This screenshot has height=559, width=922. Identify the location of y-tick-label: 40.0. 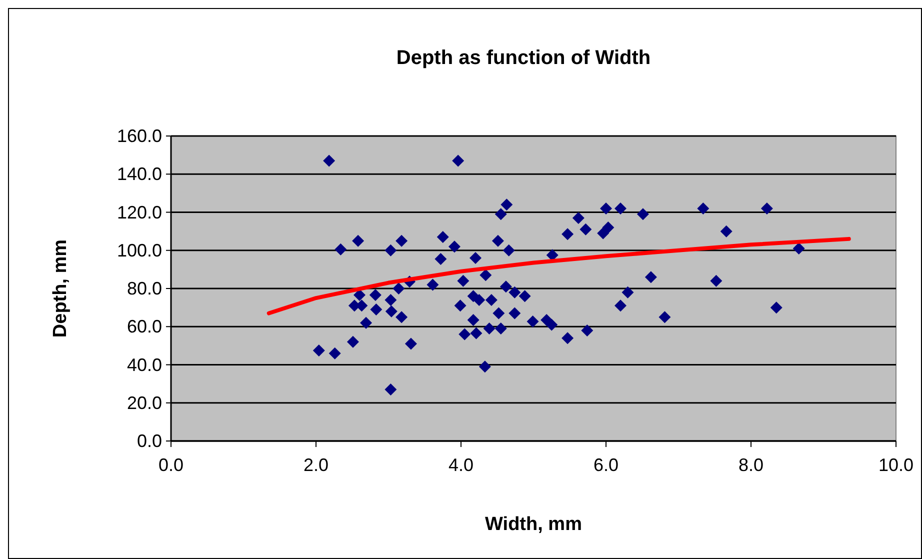
(144, 364).